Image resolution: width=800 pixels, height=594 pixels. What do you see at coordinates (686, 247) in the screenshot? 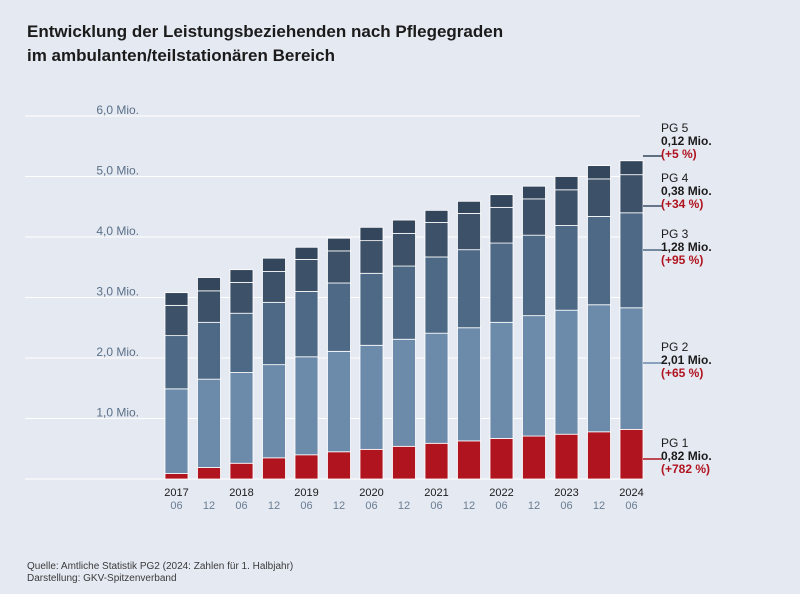
I see `legend-value-pg3: 1,28 Mio.` at bounding box center [686, 247].